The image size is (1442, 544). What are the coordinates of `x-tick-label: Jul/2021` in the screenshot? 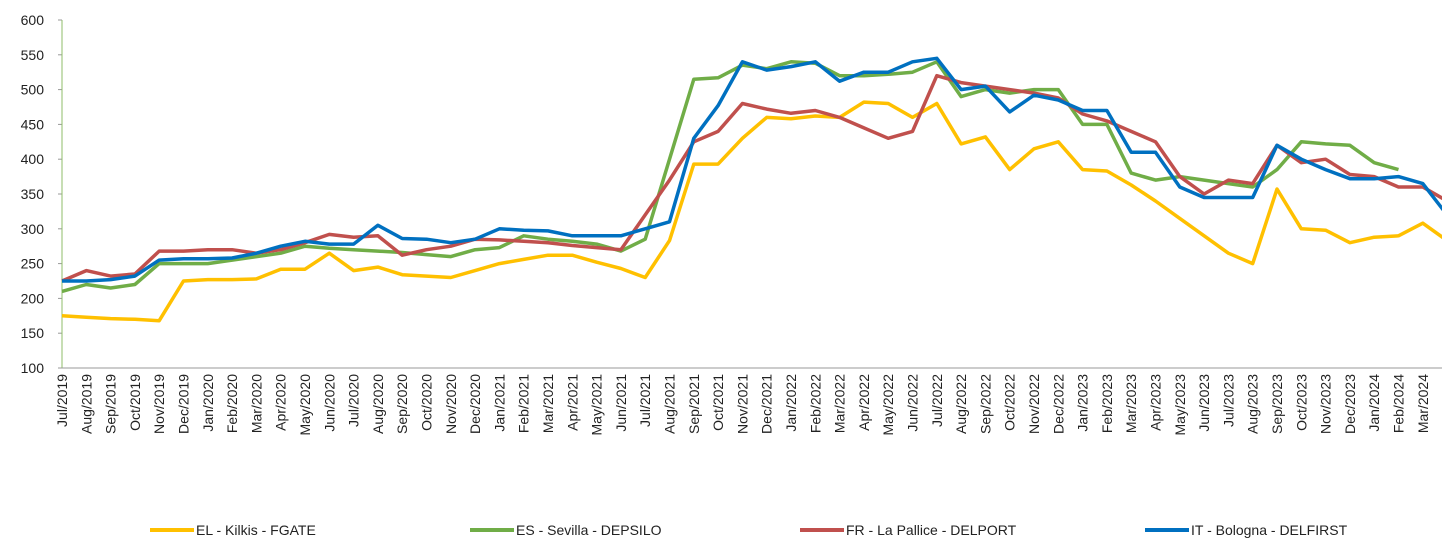 It's located at (645, 400).